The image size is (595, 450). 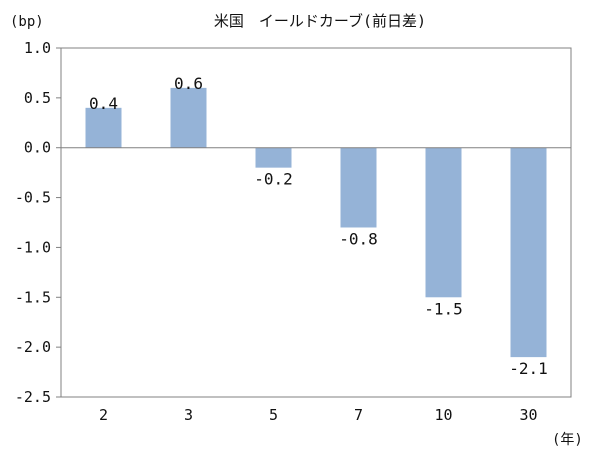 I want to click on x-tick-label: 2, so click(x=103, y=415).